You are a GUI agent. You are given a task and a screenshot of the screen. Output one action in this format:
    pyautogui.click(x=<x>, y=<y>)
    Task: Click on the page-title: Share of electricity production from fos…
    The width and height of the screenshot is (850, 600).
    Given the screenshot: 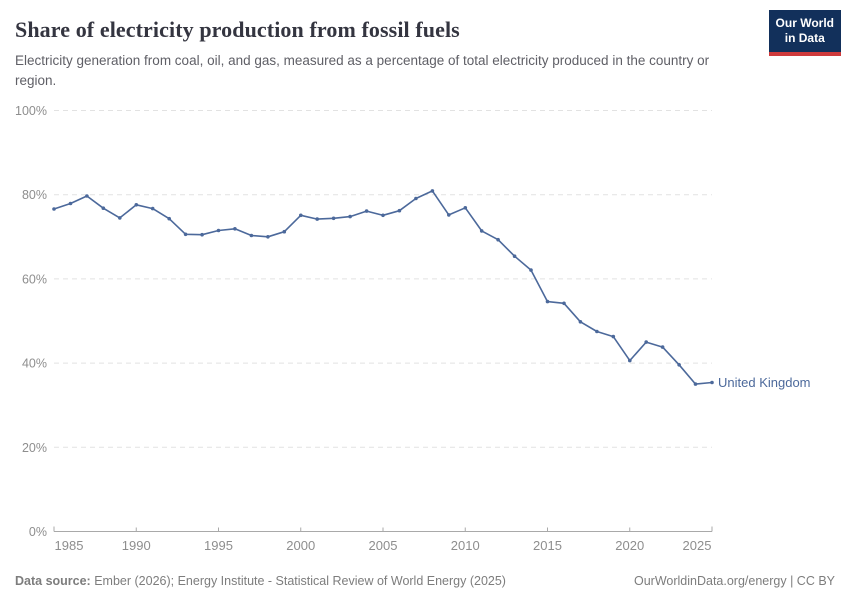 What is the action you would take?
    pyautogui.click(x=237, y=29)
    